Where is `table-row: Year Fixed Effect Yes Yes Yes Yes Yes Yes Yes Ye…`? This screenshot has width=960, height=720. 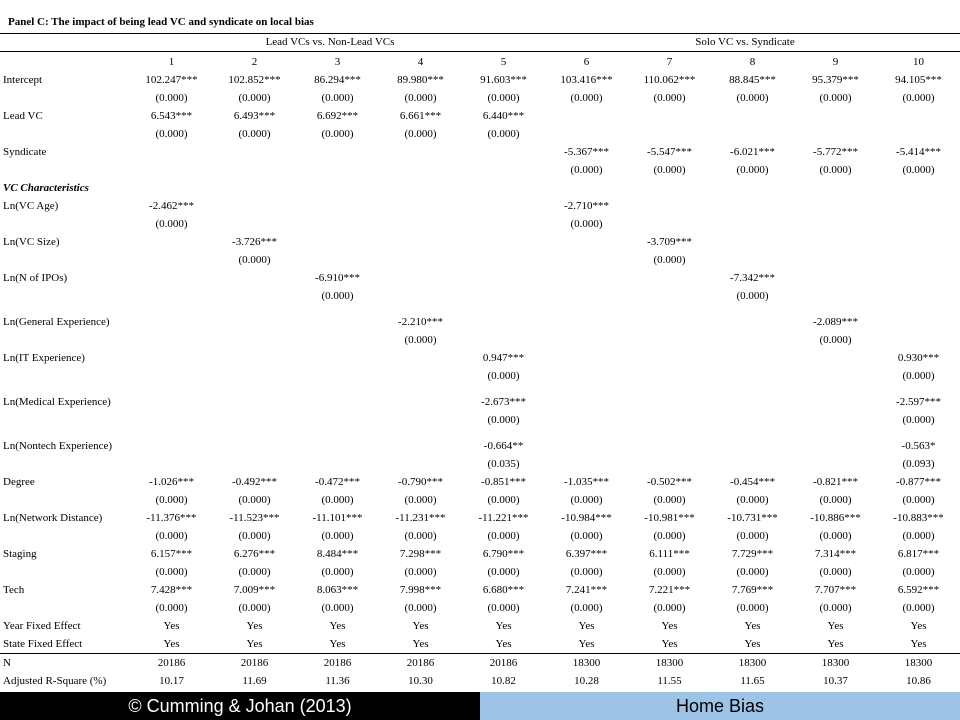 table-row: Year Fixed Effect Yes Yes Yes Yes Yes Yes Yes Ye… is located at coordinates (480, 626).